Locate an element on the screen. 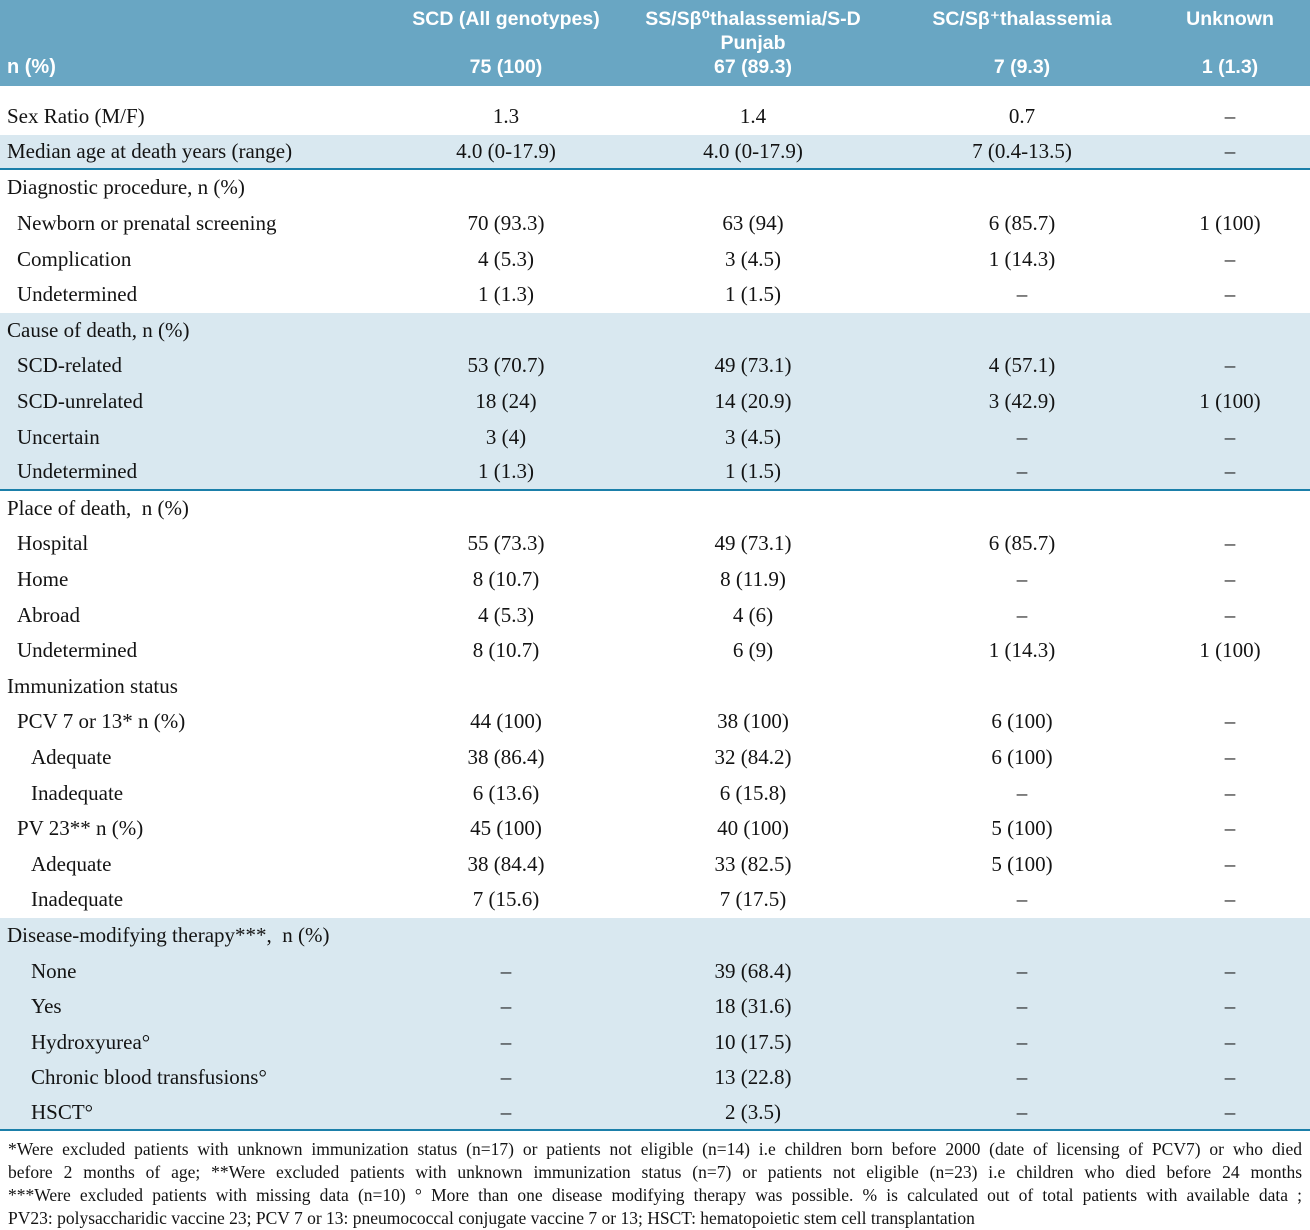 The height and width of the screenshot is (1230, 1310). cell-value: 40 (100) is located at coordinates (753, 828).